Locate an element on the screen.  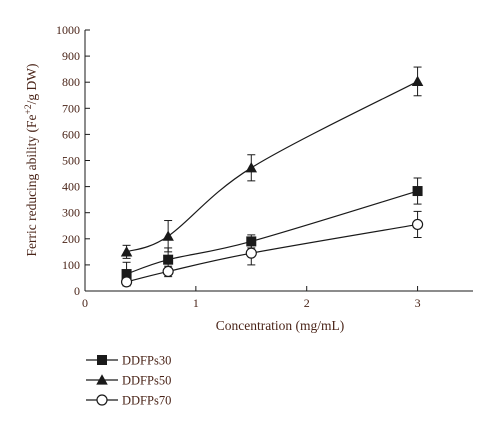
y-tick-label: 300 is located at coordinates (71, 213).